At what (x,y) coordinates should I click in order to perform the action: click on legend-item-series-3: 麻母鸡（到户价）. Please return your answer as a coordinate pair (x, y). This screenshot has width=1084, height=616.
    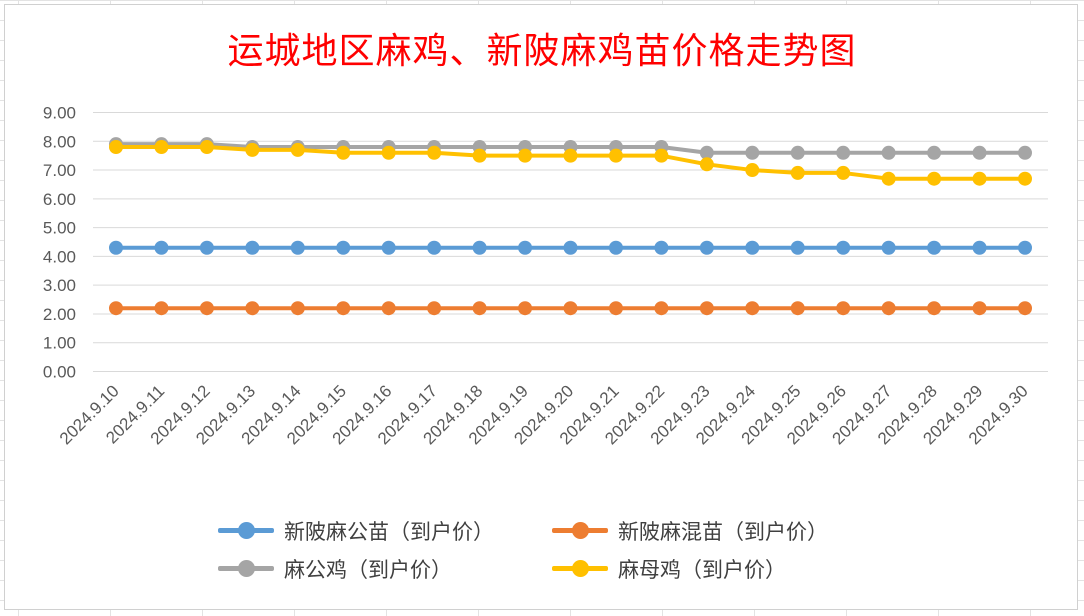
    Looking at the image, I should click on (669, 569).